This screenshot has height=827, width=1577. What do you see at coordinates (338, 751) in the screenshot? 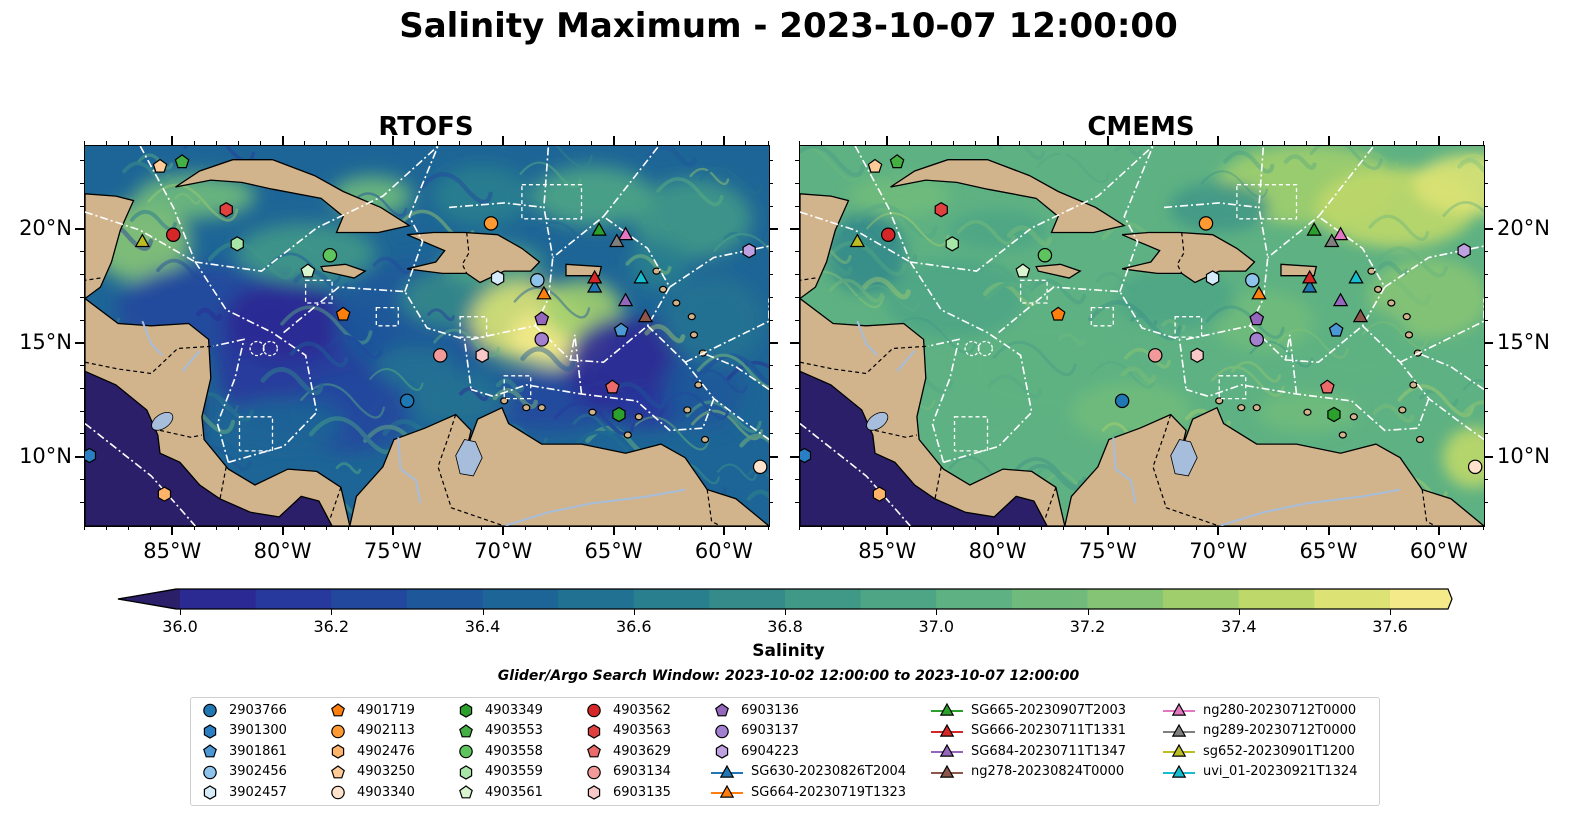
I see `legend-4902476-marker` at bounding box center [338, 751].